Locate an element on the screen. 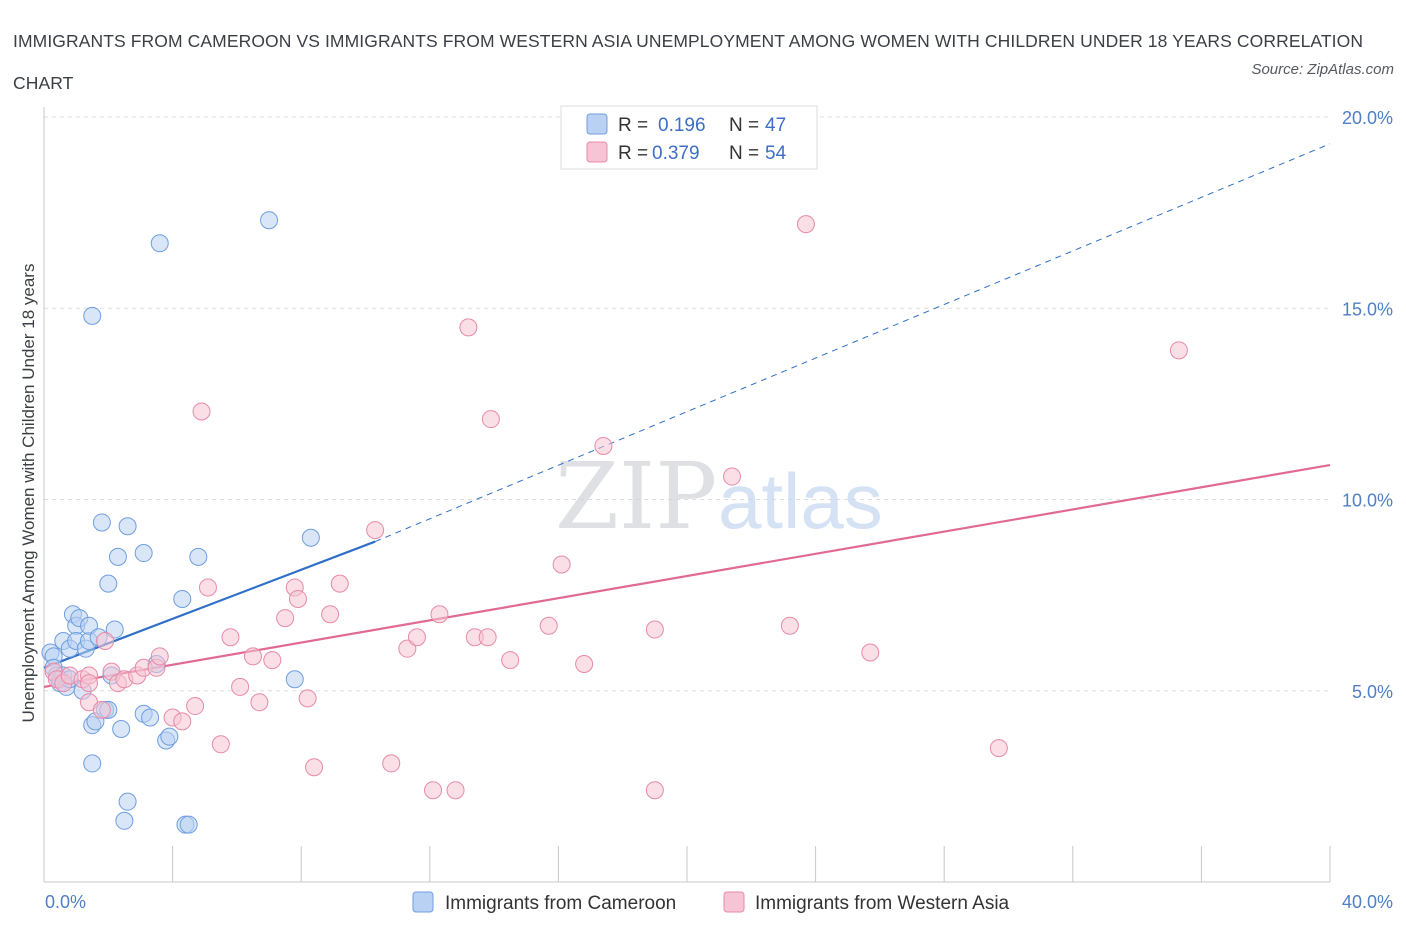 Image resolution: width=1406 pixels, height=930 pixels. y-tick-label-5: 5.0% is located at coordinates (1372, 692).